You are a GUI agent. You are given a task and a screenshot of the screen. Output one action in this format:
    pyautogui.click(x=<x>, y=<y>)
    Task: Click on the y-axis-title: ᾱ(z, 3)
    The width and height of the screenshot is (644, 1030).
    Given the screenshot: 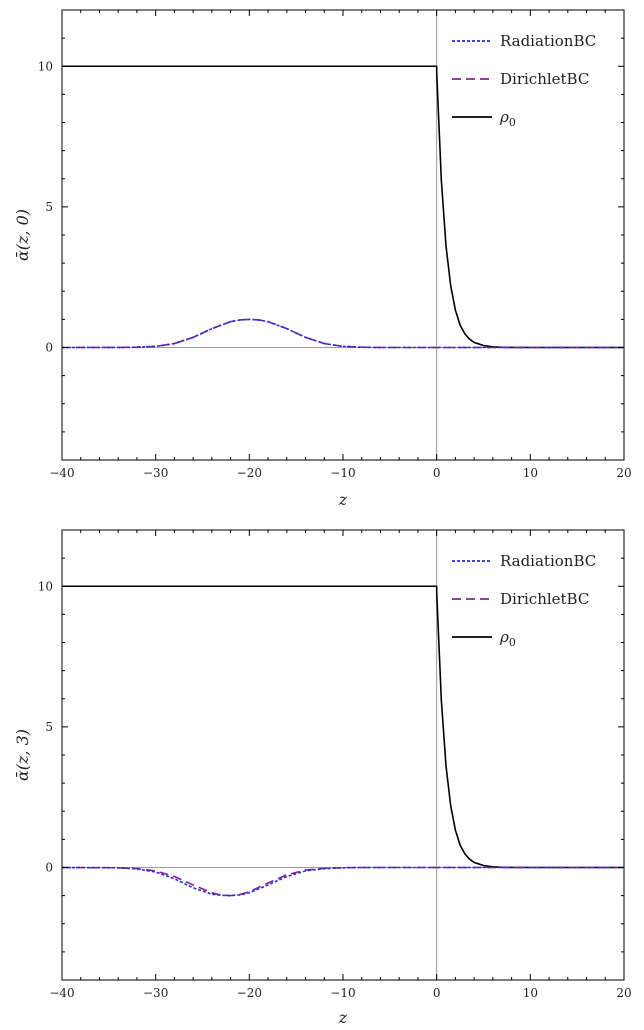 What is the action you would take?
    pyautogui.click(x=22, y=755)
    